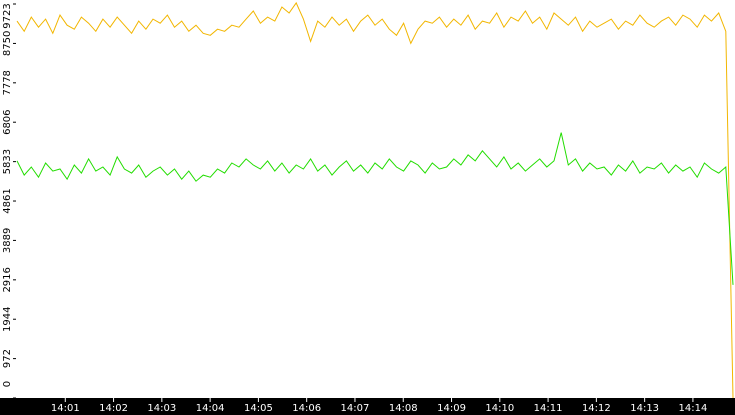 The width and height of the screenshot is (735, 415). I want to click on x-axis-band, so click(367, 406).